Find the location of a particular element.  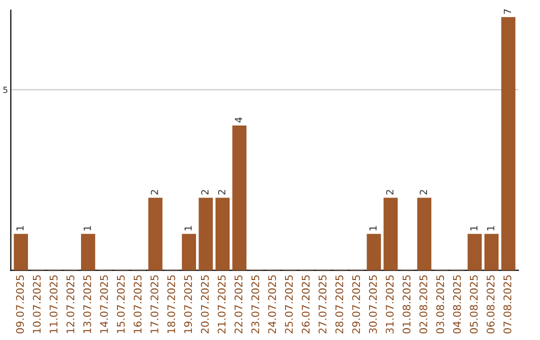

x-tick-label: 27.07.2025 is located at coordinates (322, 304).